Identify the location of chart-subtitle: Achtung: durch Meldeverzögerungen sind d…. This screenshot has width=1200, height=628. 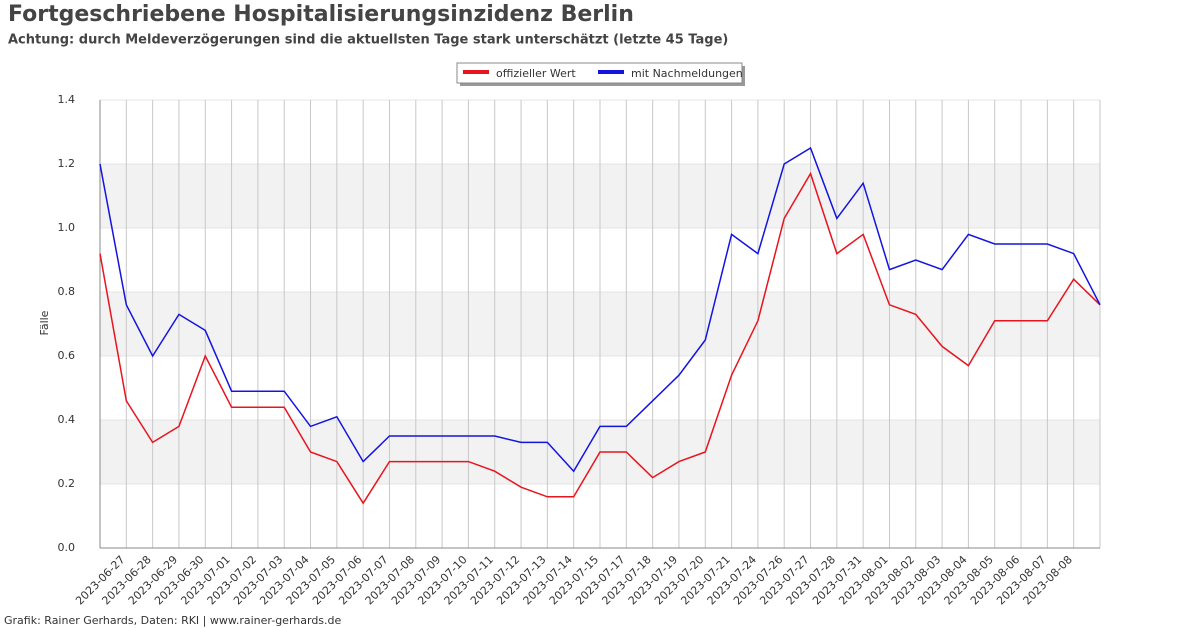
(368, 40).